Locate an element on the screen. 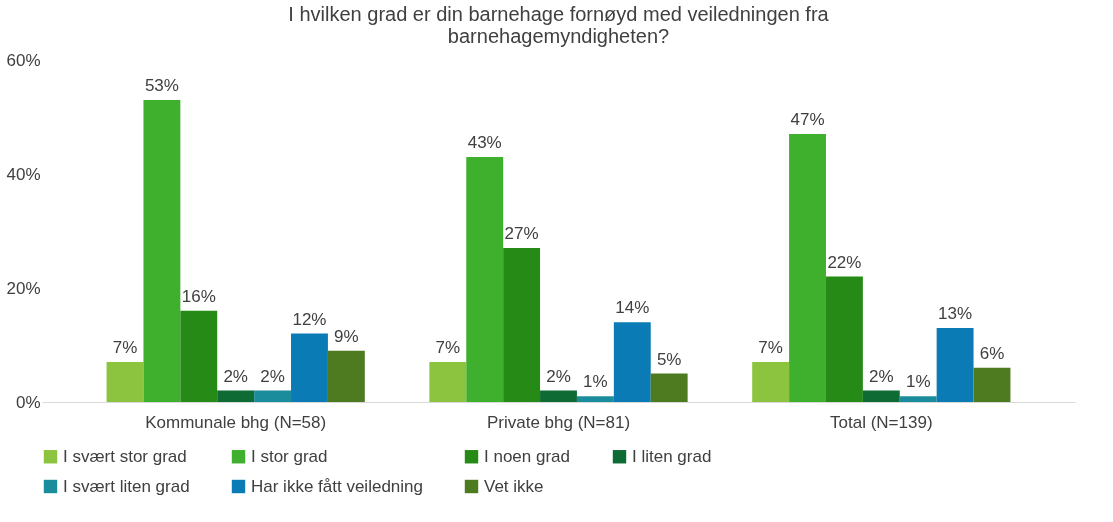 The height and width of the screenshot is (522, 1113). legend-label: I stor grad is located at coordinates (289, 456).